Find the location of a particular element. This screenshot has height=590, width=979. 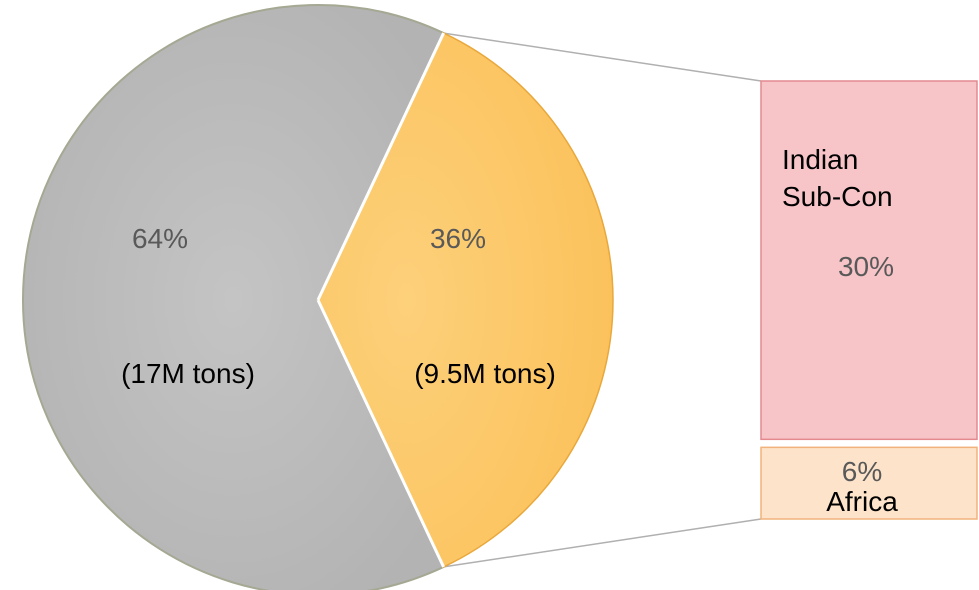

bar-segment-percent-indian: 30% is located at coordinates (866, 266).